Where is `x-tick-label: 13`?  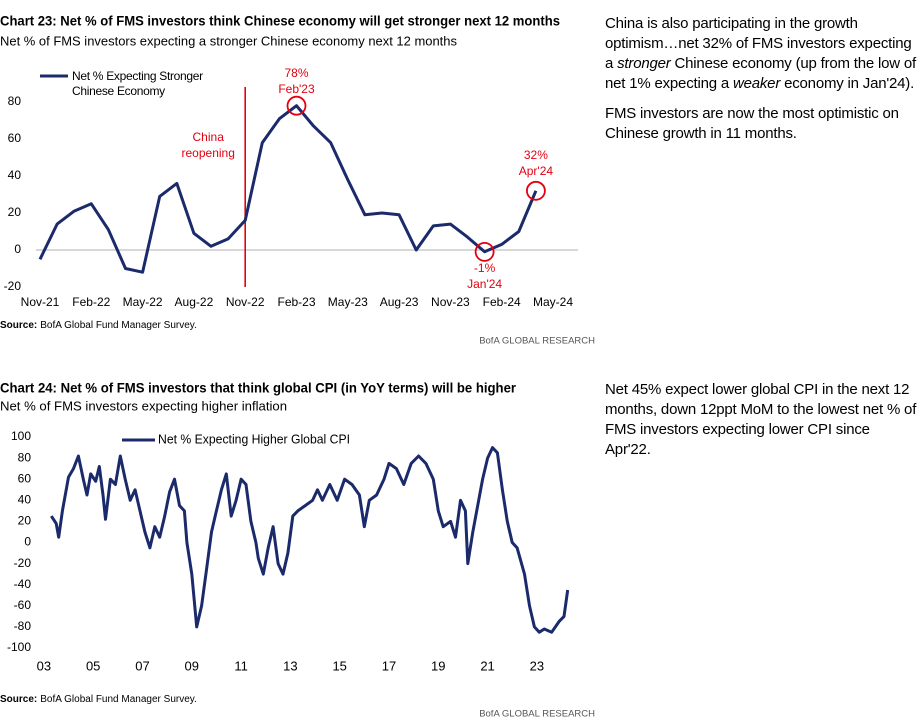 x-tick-label: 13 is located at coordinates (290, 665).